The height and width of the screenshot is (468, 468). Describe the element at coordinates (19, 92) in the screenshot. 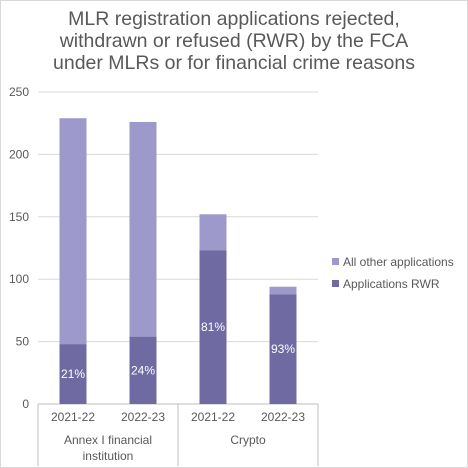

I see `y-tick-label: 250` at that location.